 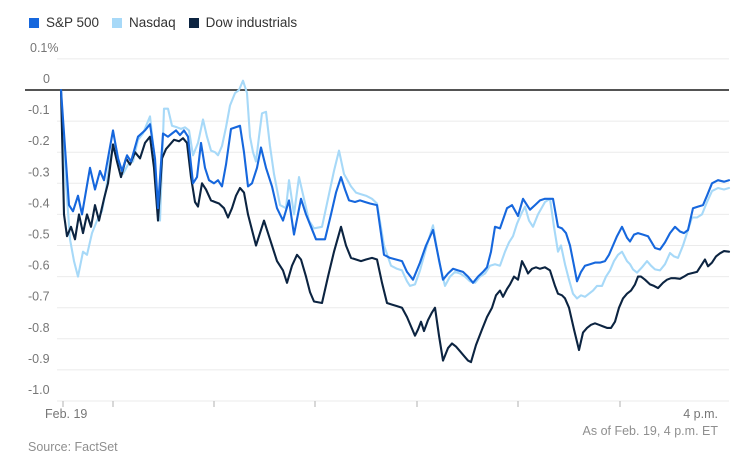 What do you see at coordinates (193, 22) in the screenshot?
I see `legend-swatch-dow` at bounding box center [193, 22].